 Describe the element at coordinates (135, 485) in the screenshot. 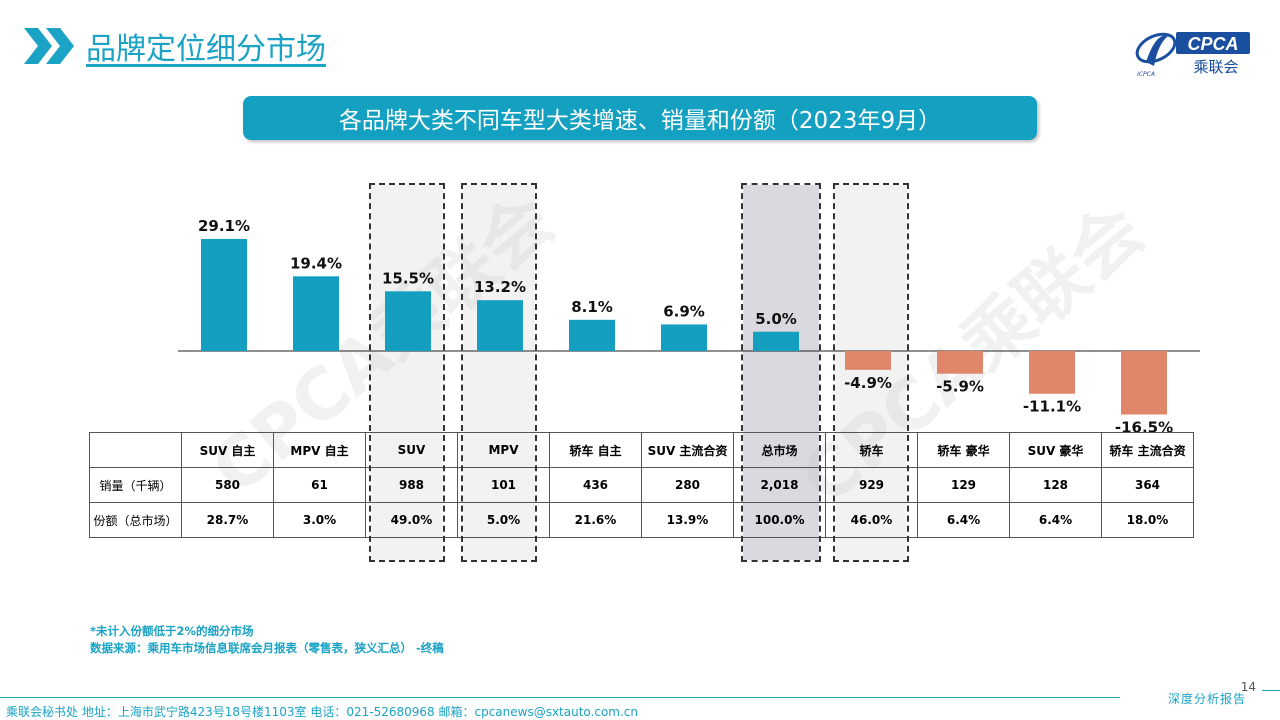

I see `table-row-label-0: 销量（千辆）` at that location.